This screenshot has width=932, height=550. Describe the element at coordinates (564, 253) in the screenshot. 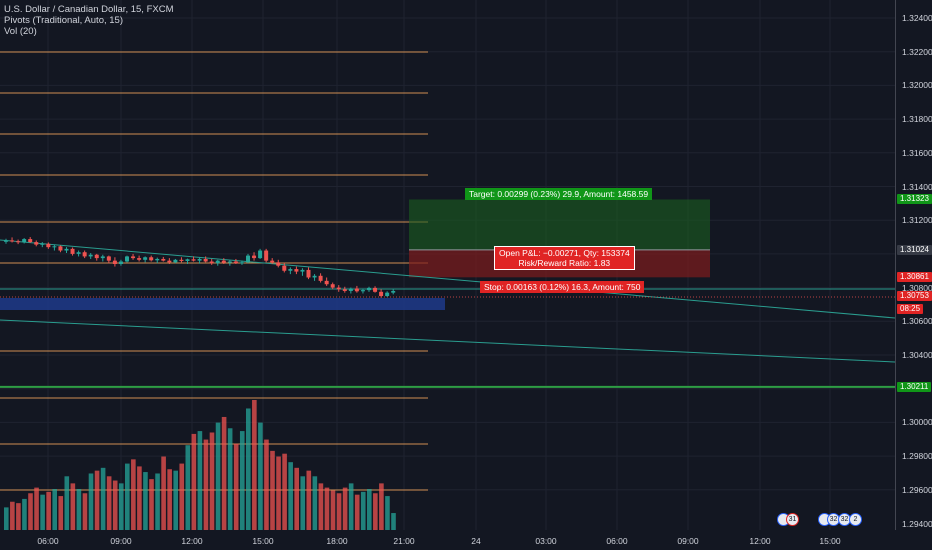

I see `open-pnl-text: Open P&L: −0.00271, Qty: 153374` at that location.